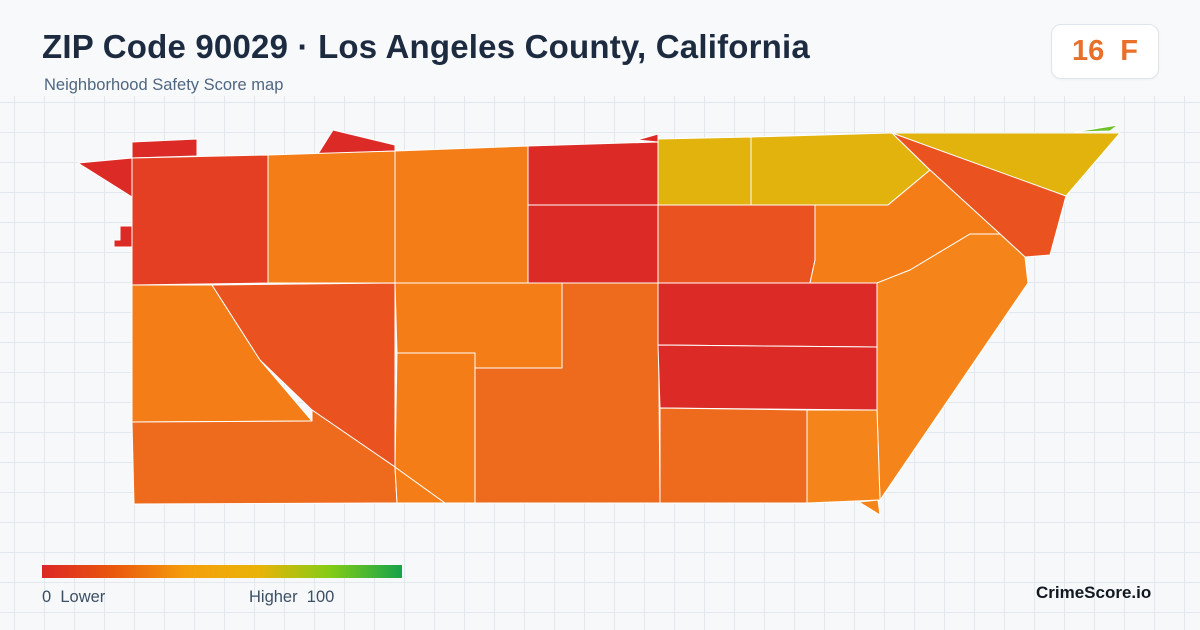 Image resolution: width=1200 pixels, height=630 pixels. I want to click on page-subtitle: Neighborhood Safety Score map, so click(164, 85).